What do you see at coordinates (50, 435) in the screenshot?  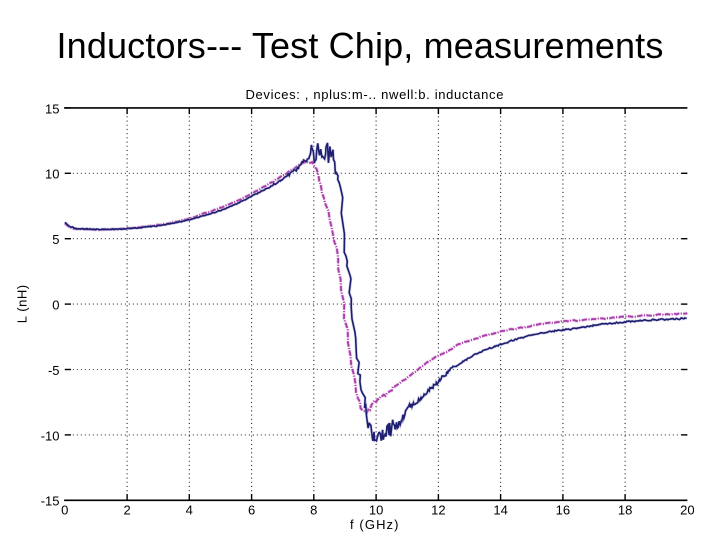 I see `svg-text: -10` at bounding box center [50, 435].